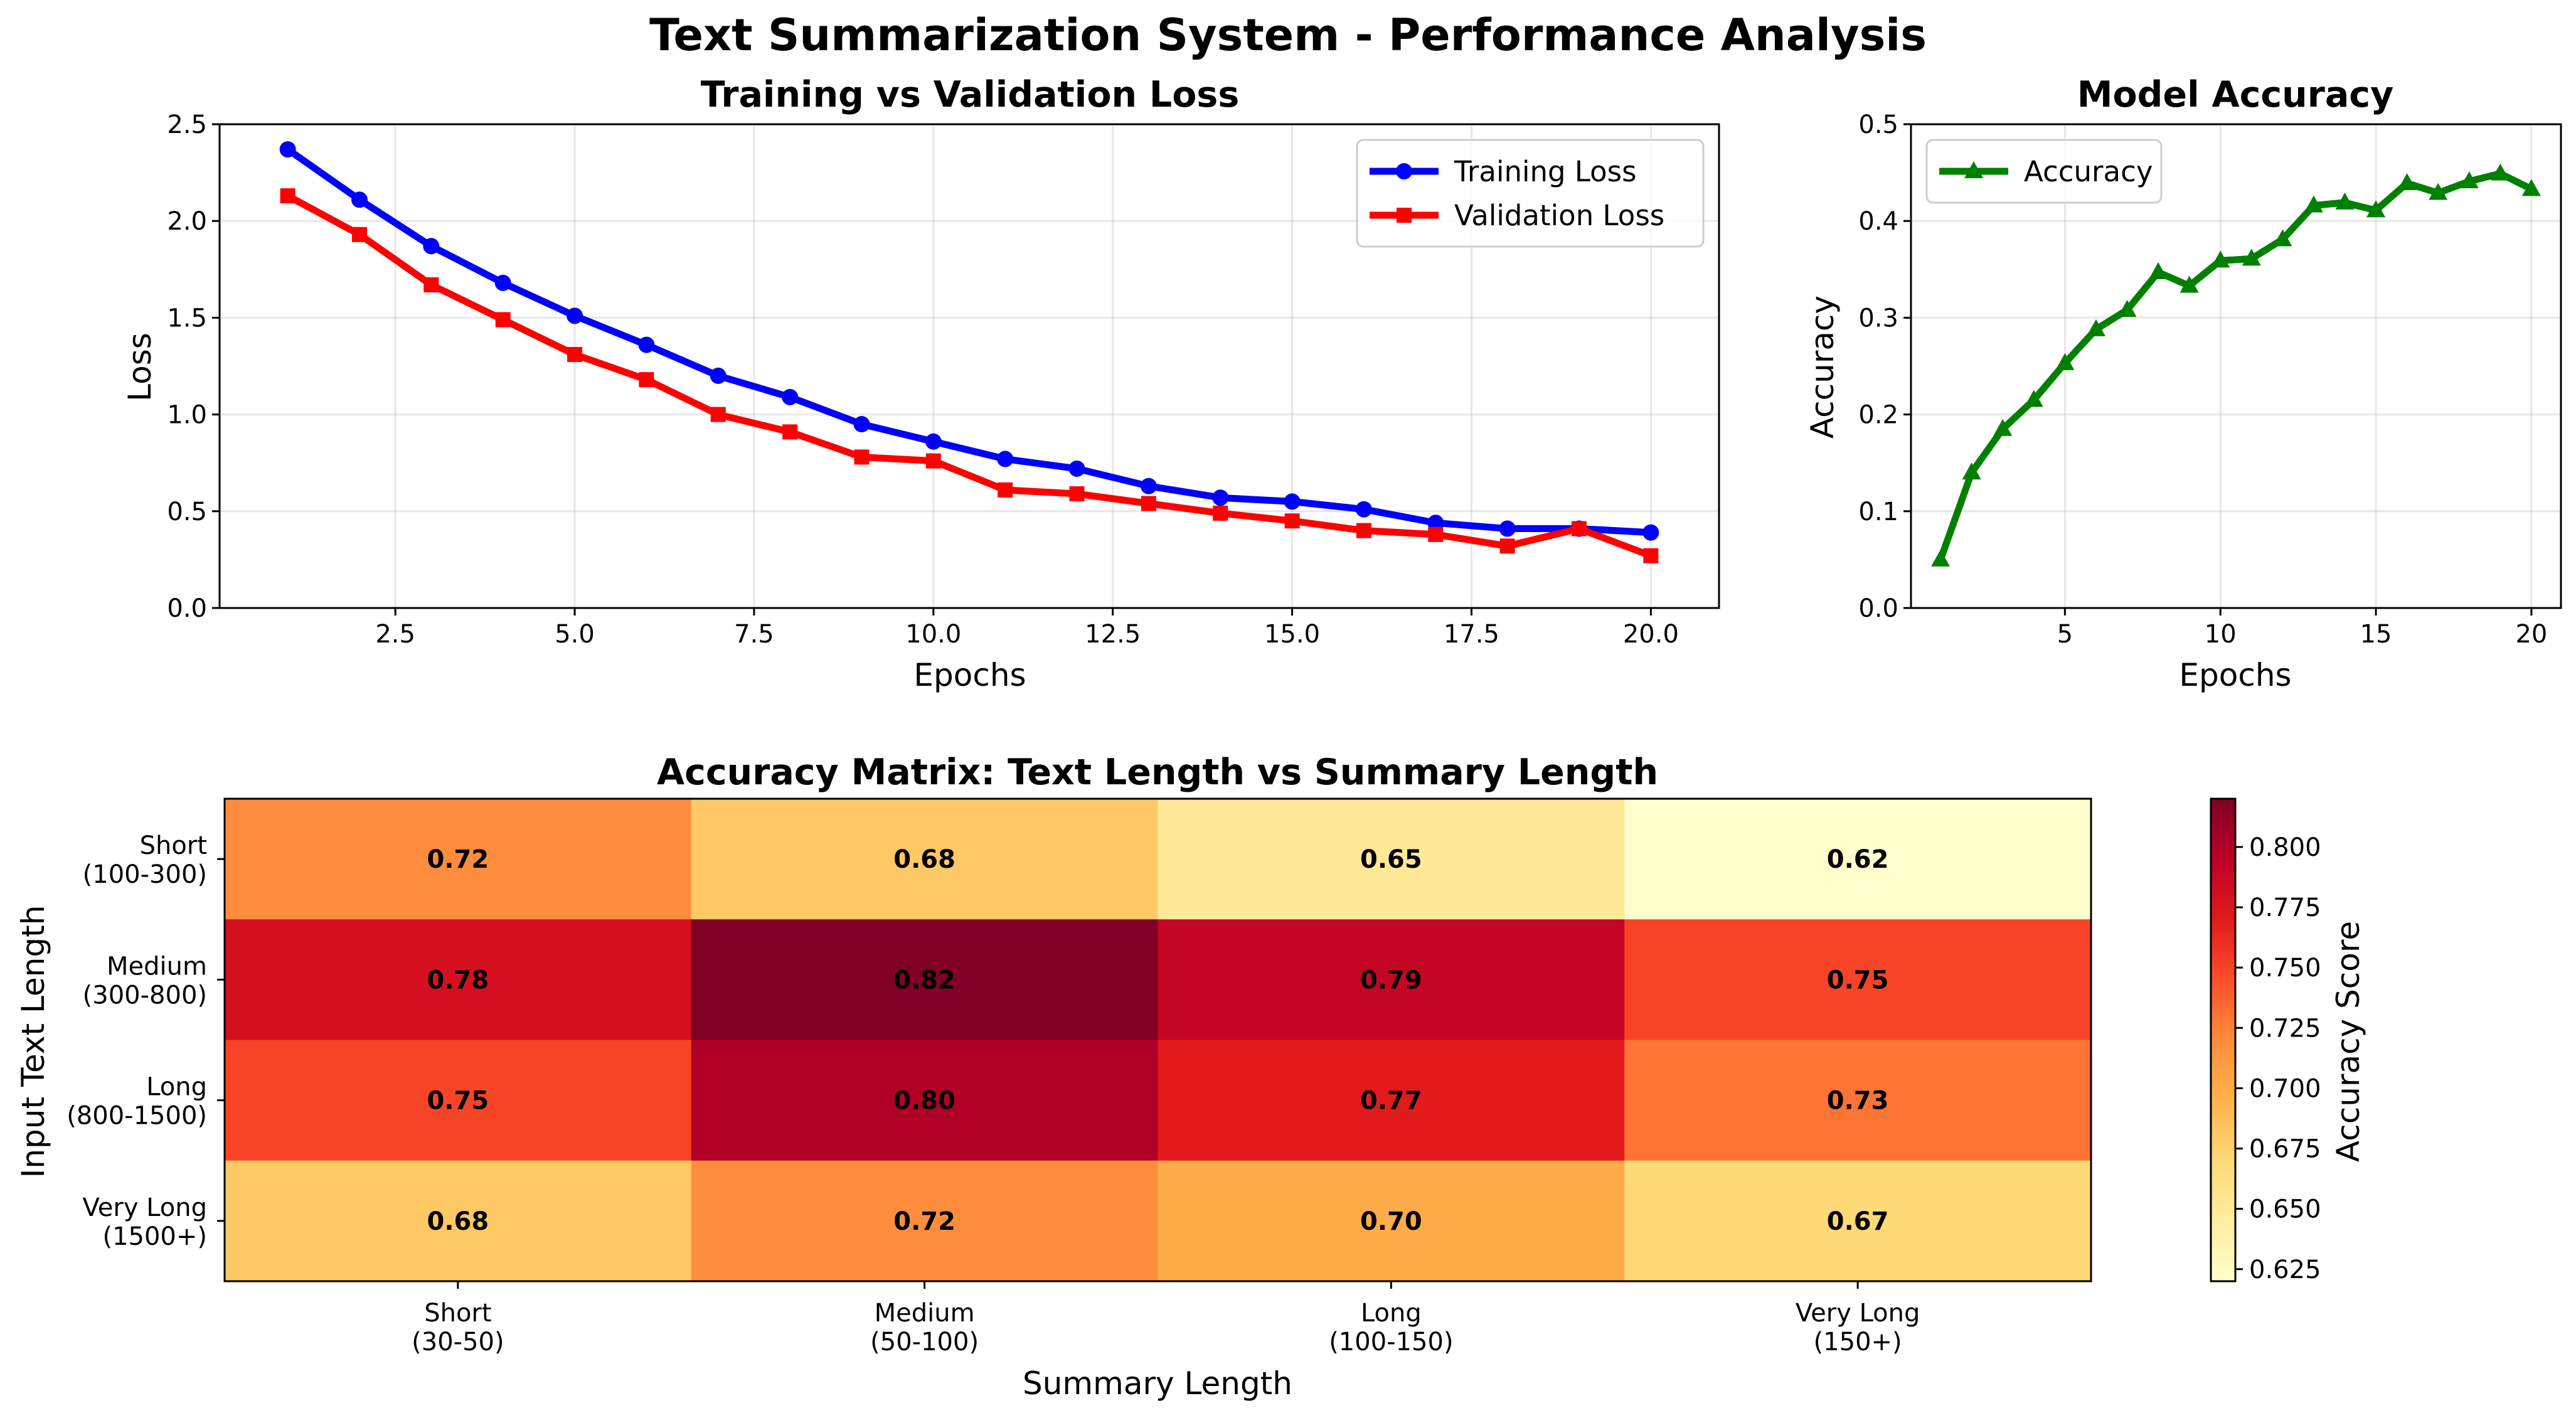 Image resolution: width=2576 pixels, height=1418 pixels. What do you see at coordinates (2235, 675) in the screenshot?
I see `accuracy-x-axis-label: Epochs` at bounding box center [2235, 675].